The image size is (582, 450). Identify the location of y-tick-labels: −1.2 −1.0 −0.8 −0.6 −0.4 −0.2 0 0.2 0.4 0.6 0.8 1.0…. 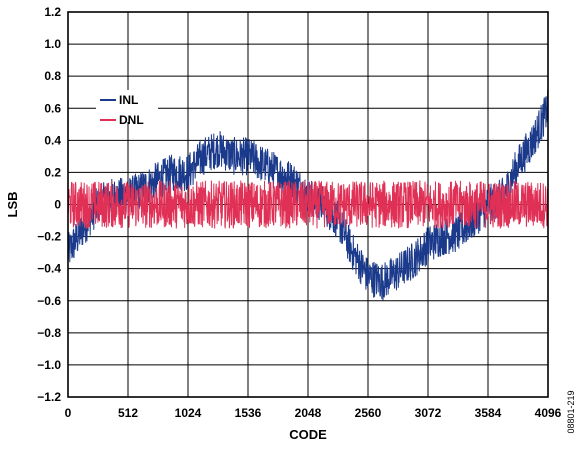
(49, 204).